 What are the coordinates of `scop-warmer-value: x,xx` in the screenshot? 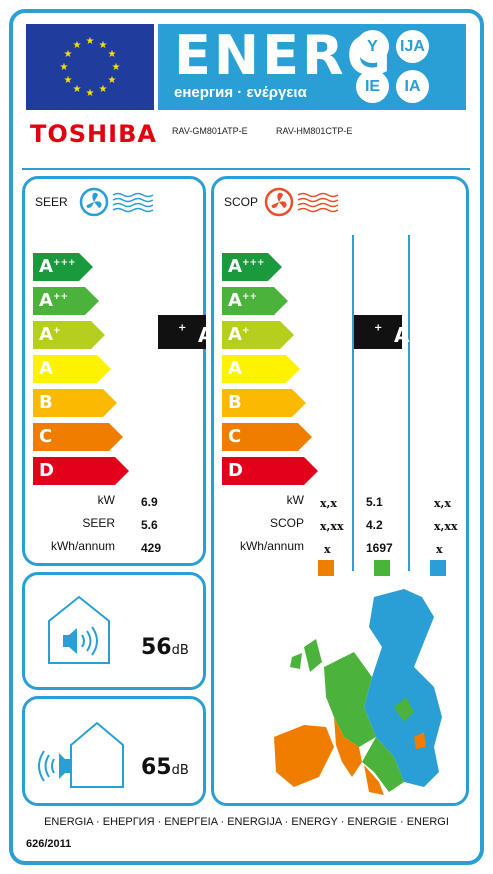 It's located at (332, 526).